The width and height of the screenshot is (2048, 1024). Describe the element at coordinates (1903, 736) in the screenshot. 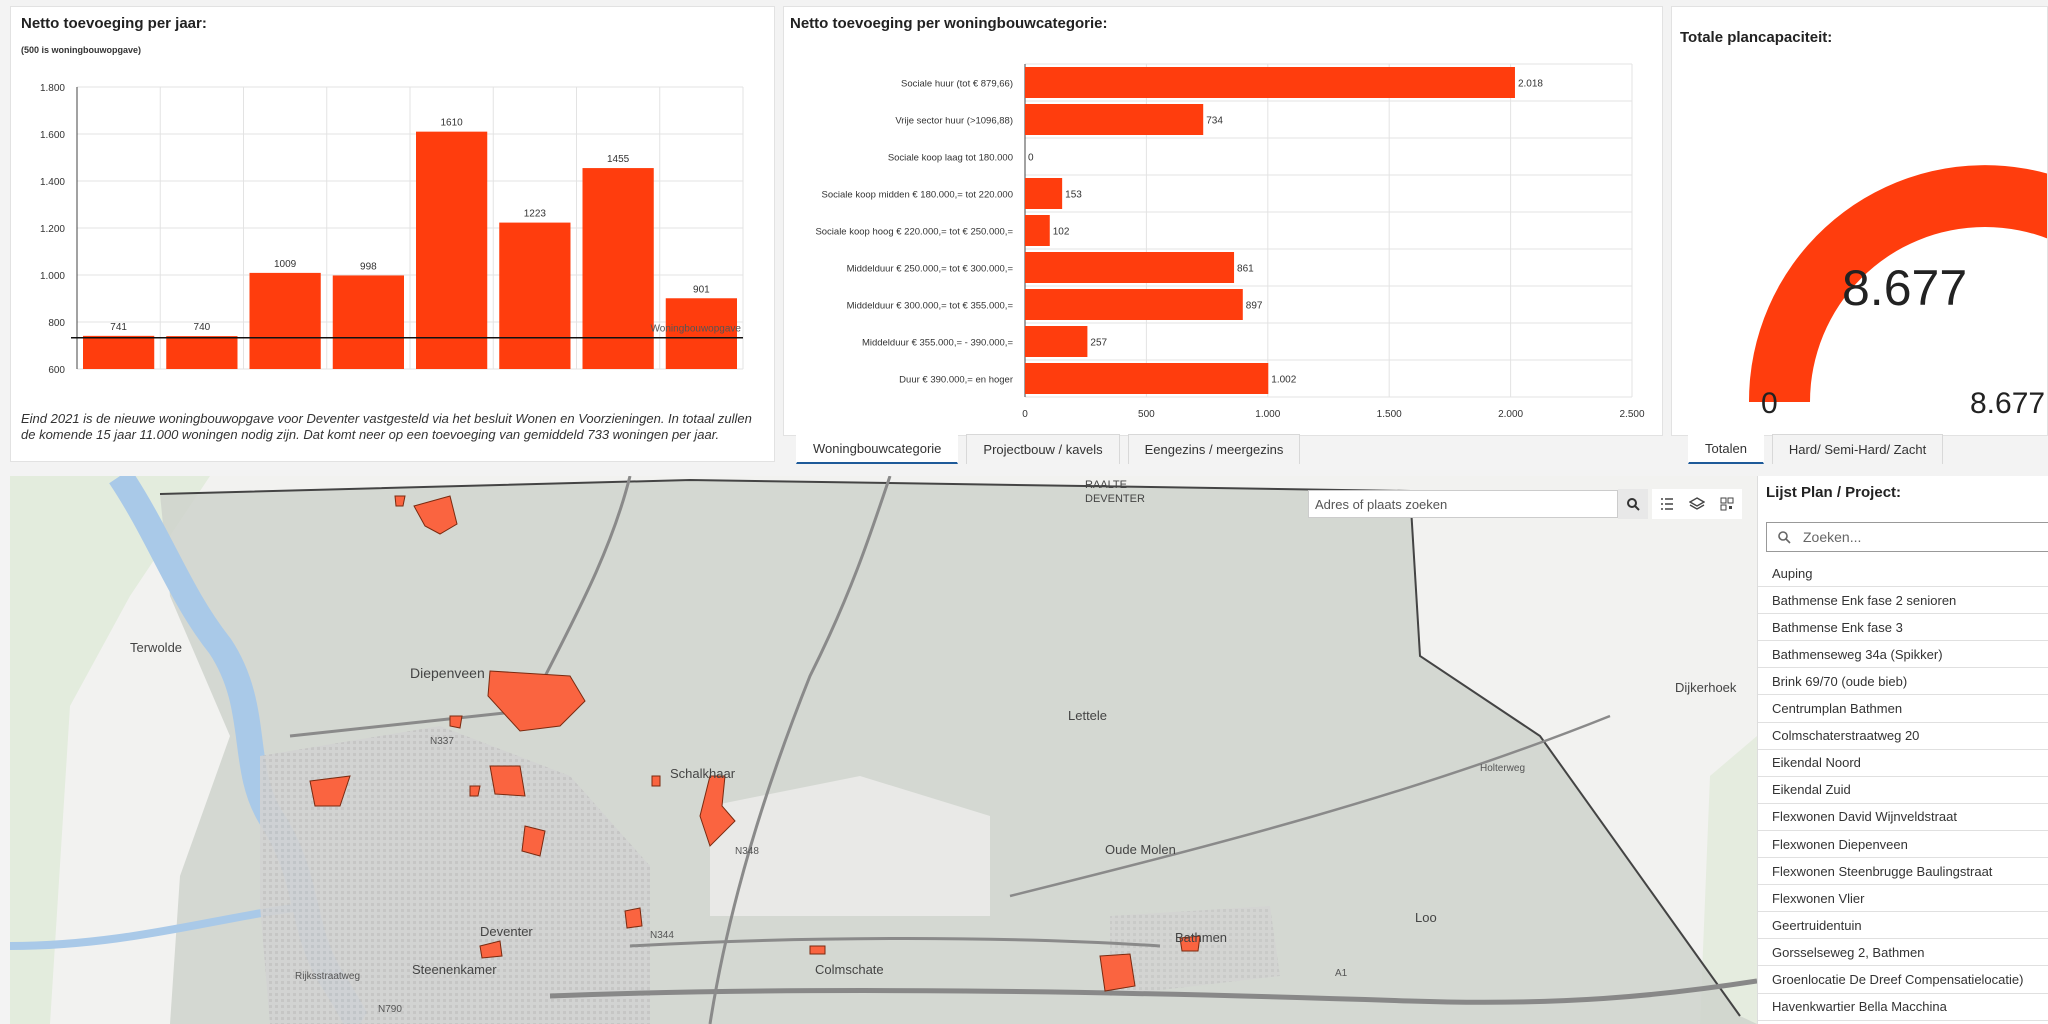

I see `project-list-item: Colmschaterstraatweg 20` at that location.